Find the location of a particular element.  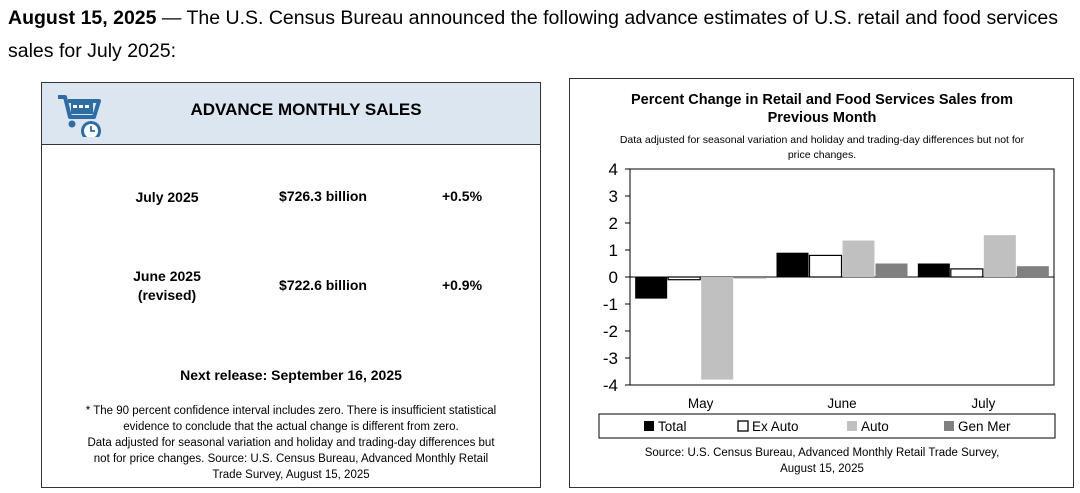

legend-swatch-ex-auto is located at coordinates (743, 426).